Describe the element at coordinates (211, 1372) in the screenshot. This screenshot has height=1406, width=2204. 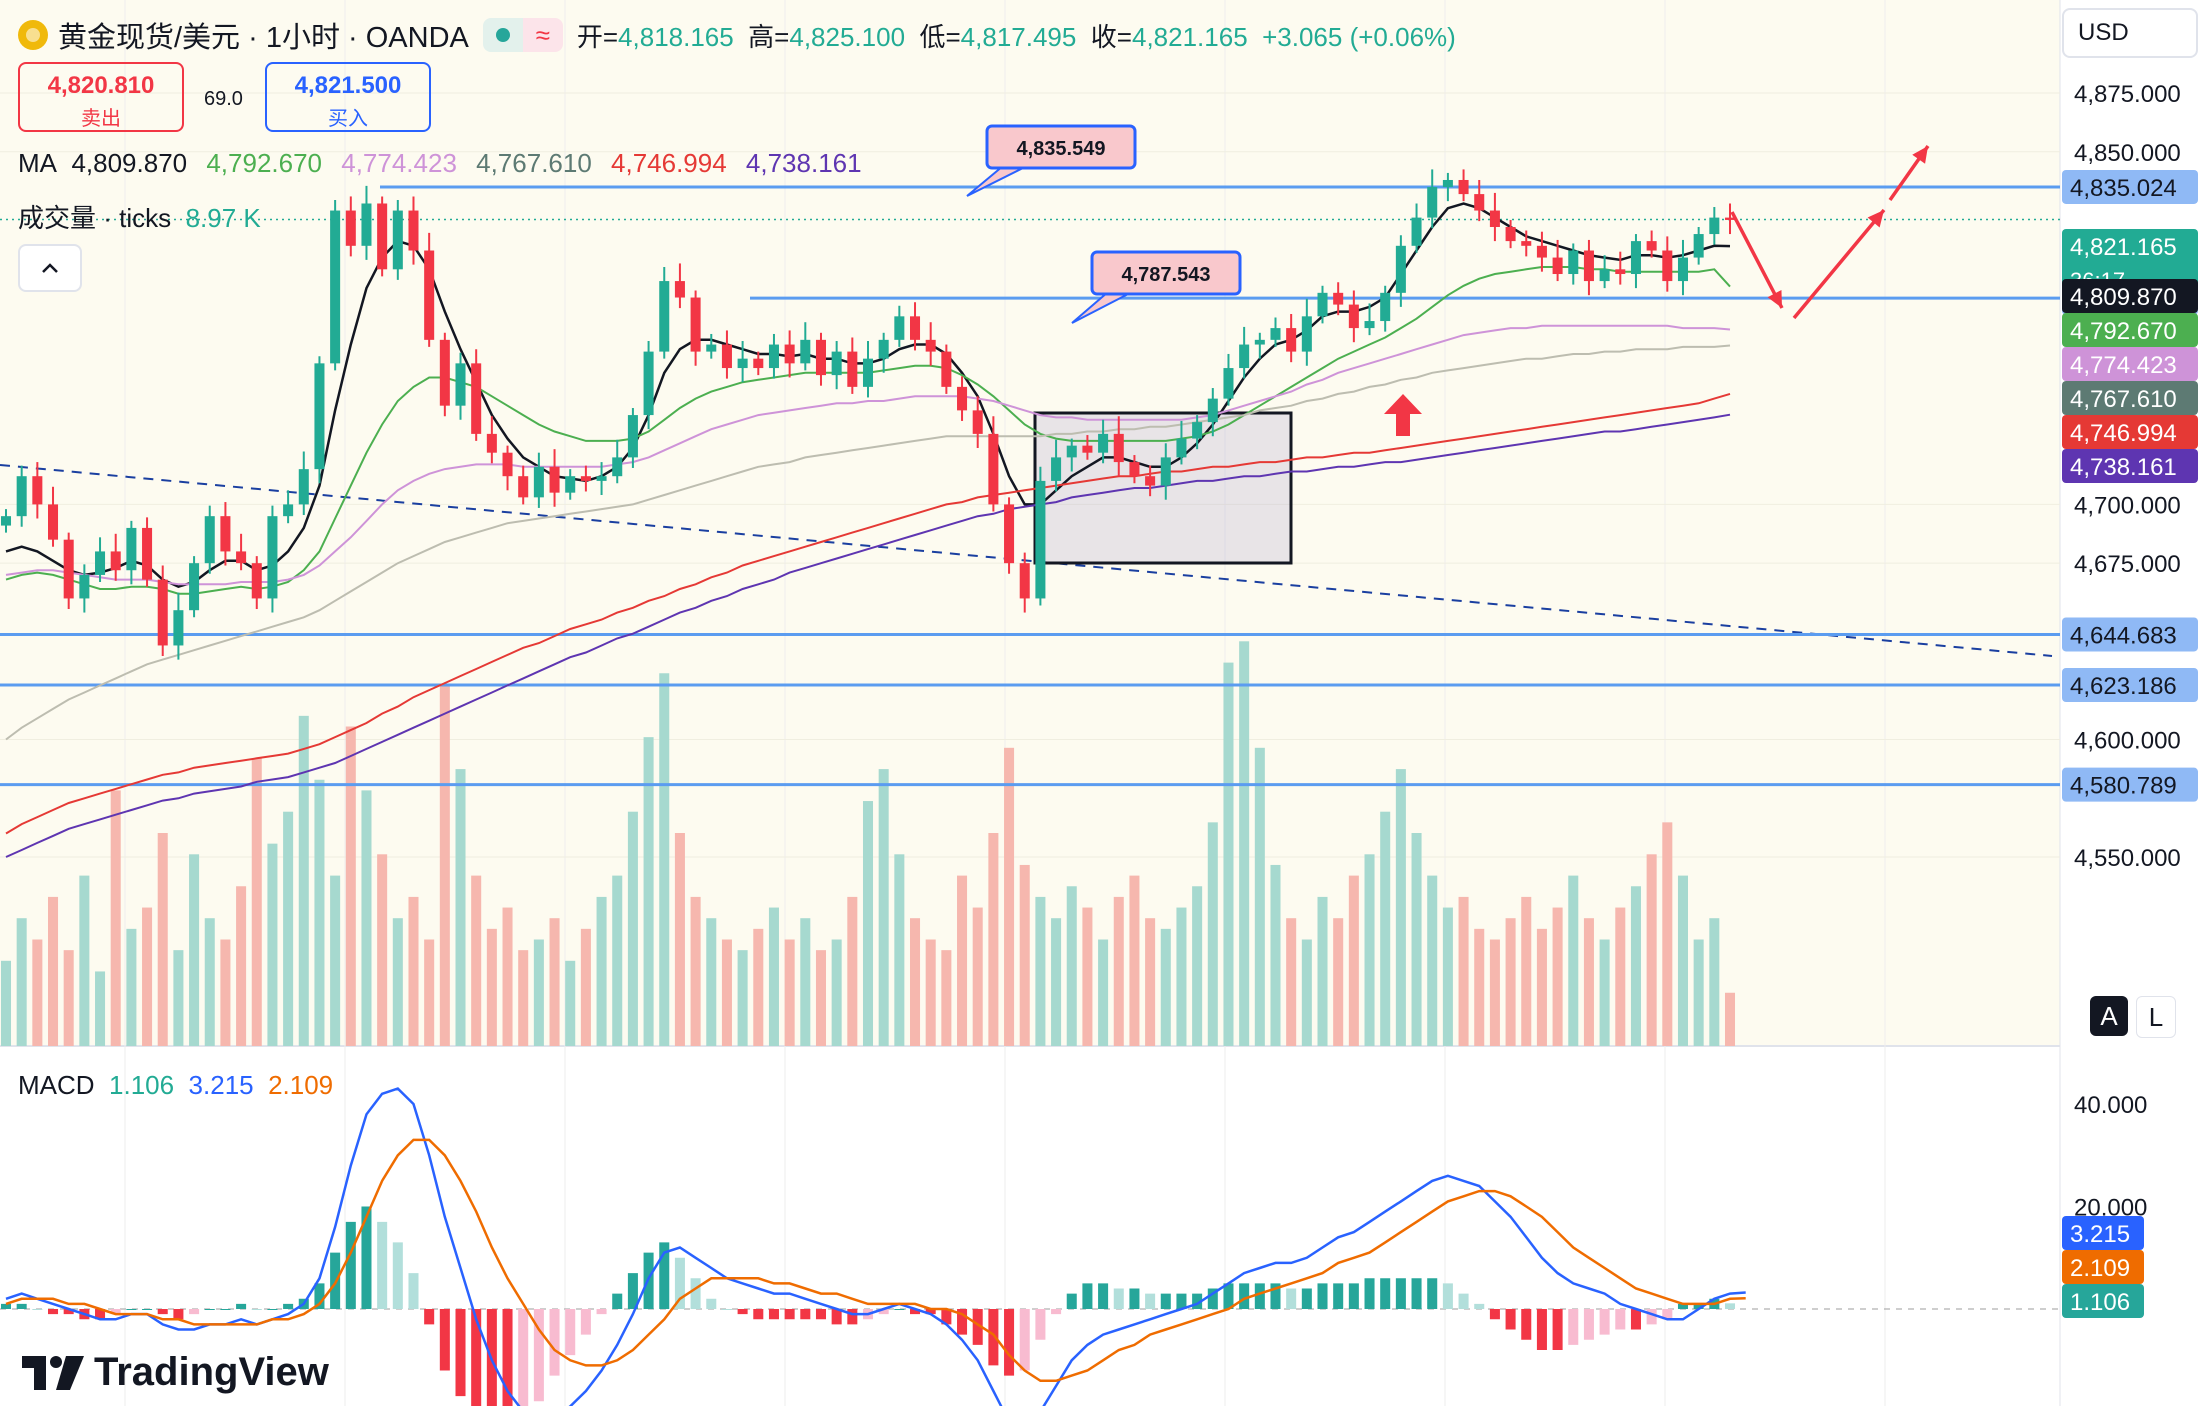
I see `brand-name: TradingView` at that location.